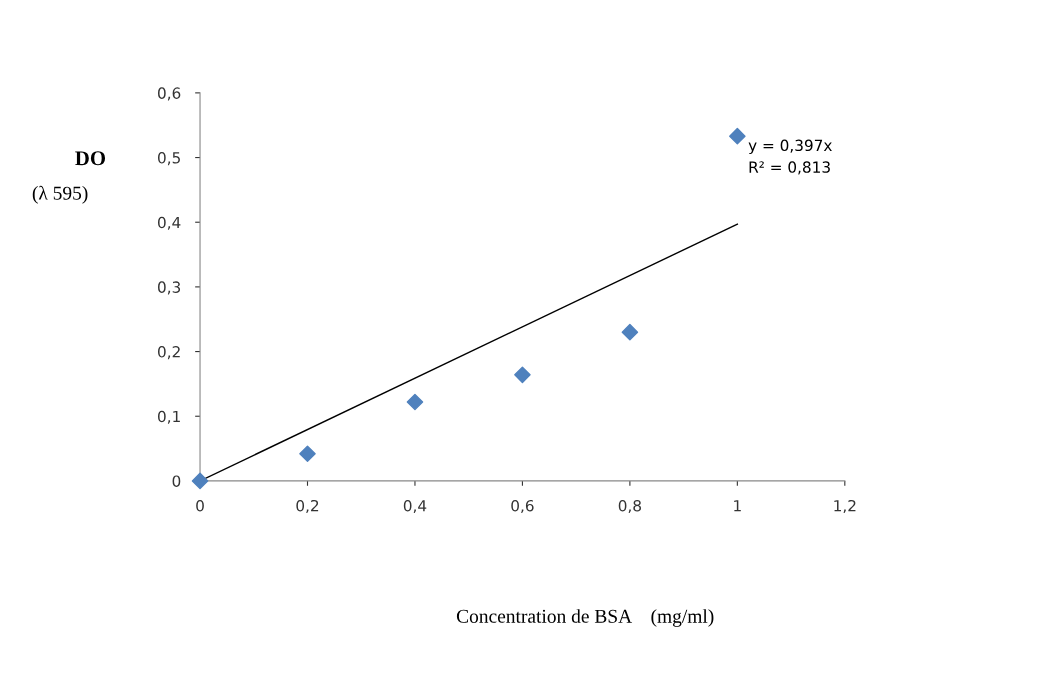  Describe the element at coordinates (169, 223) in the screenshot. I see `y-tick-label: 0,4` at that location.